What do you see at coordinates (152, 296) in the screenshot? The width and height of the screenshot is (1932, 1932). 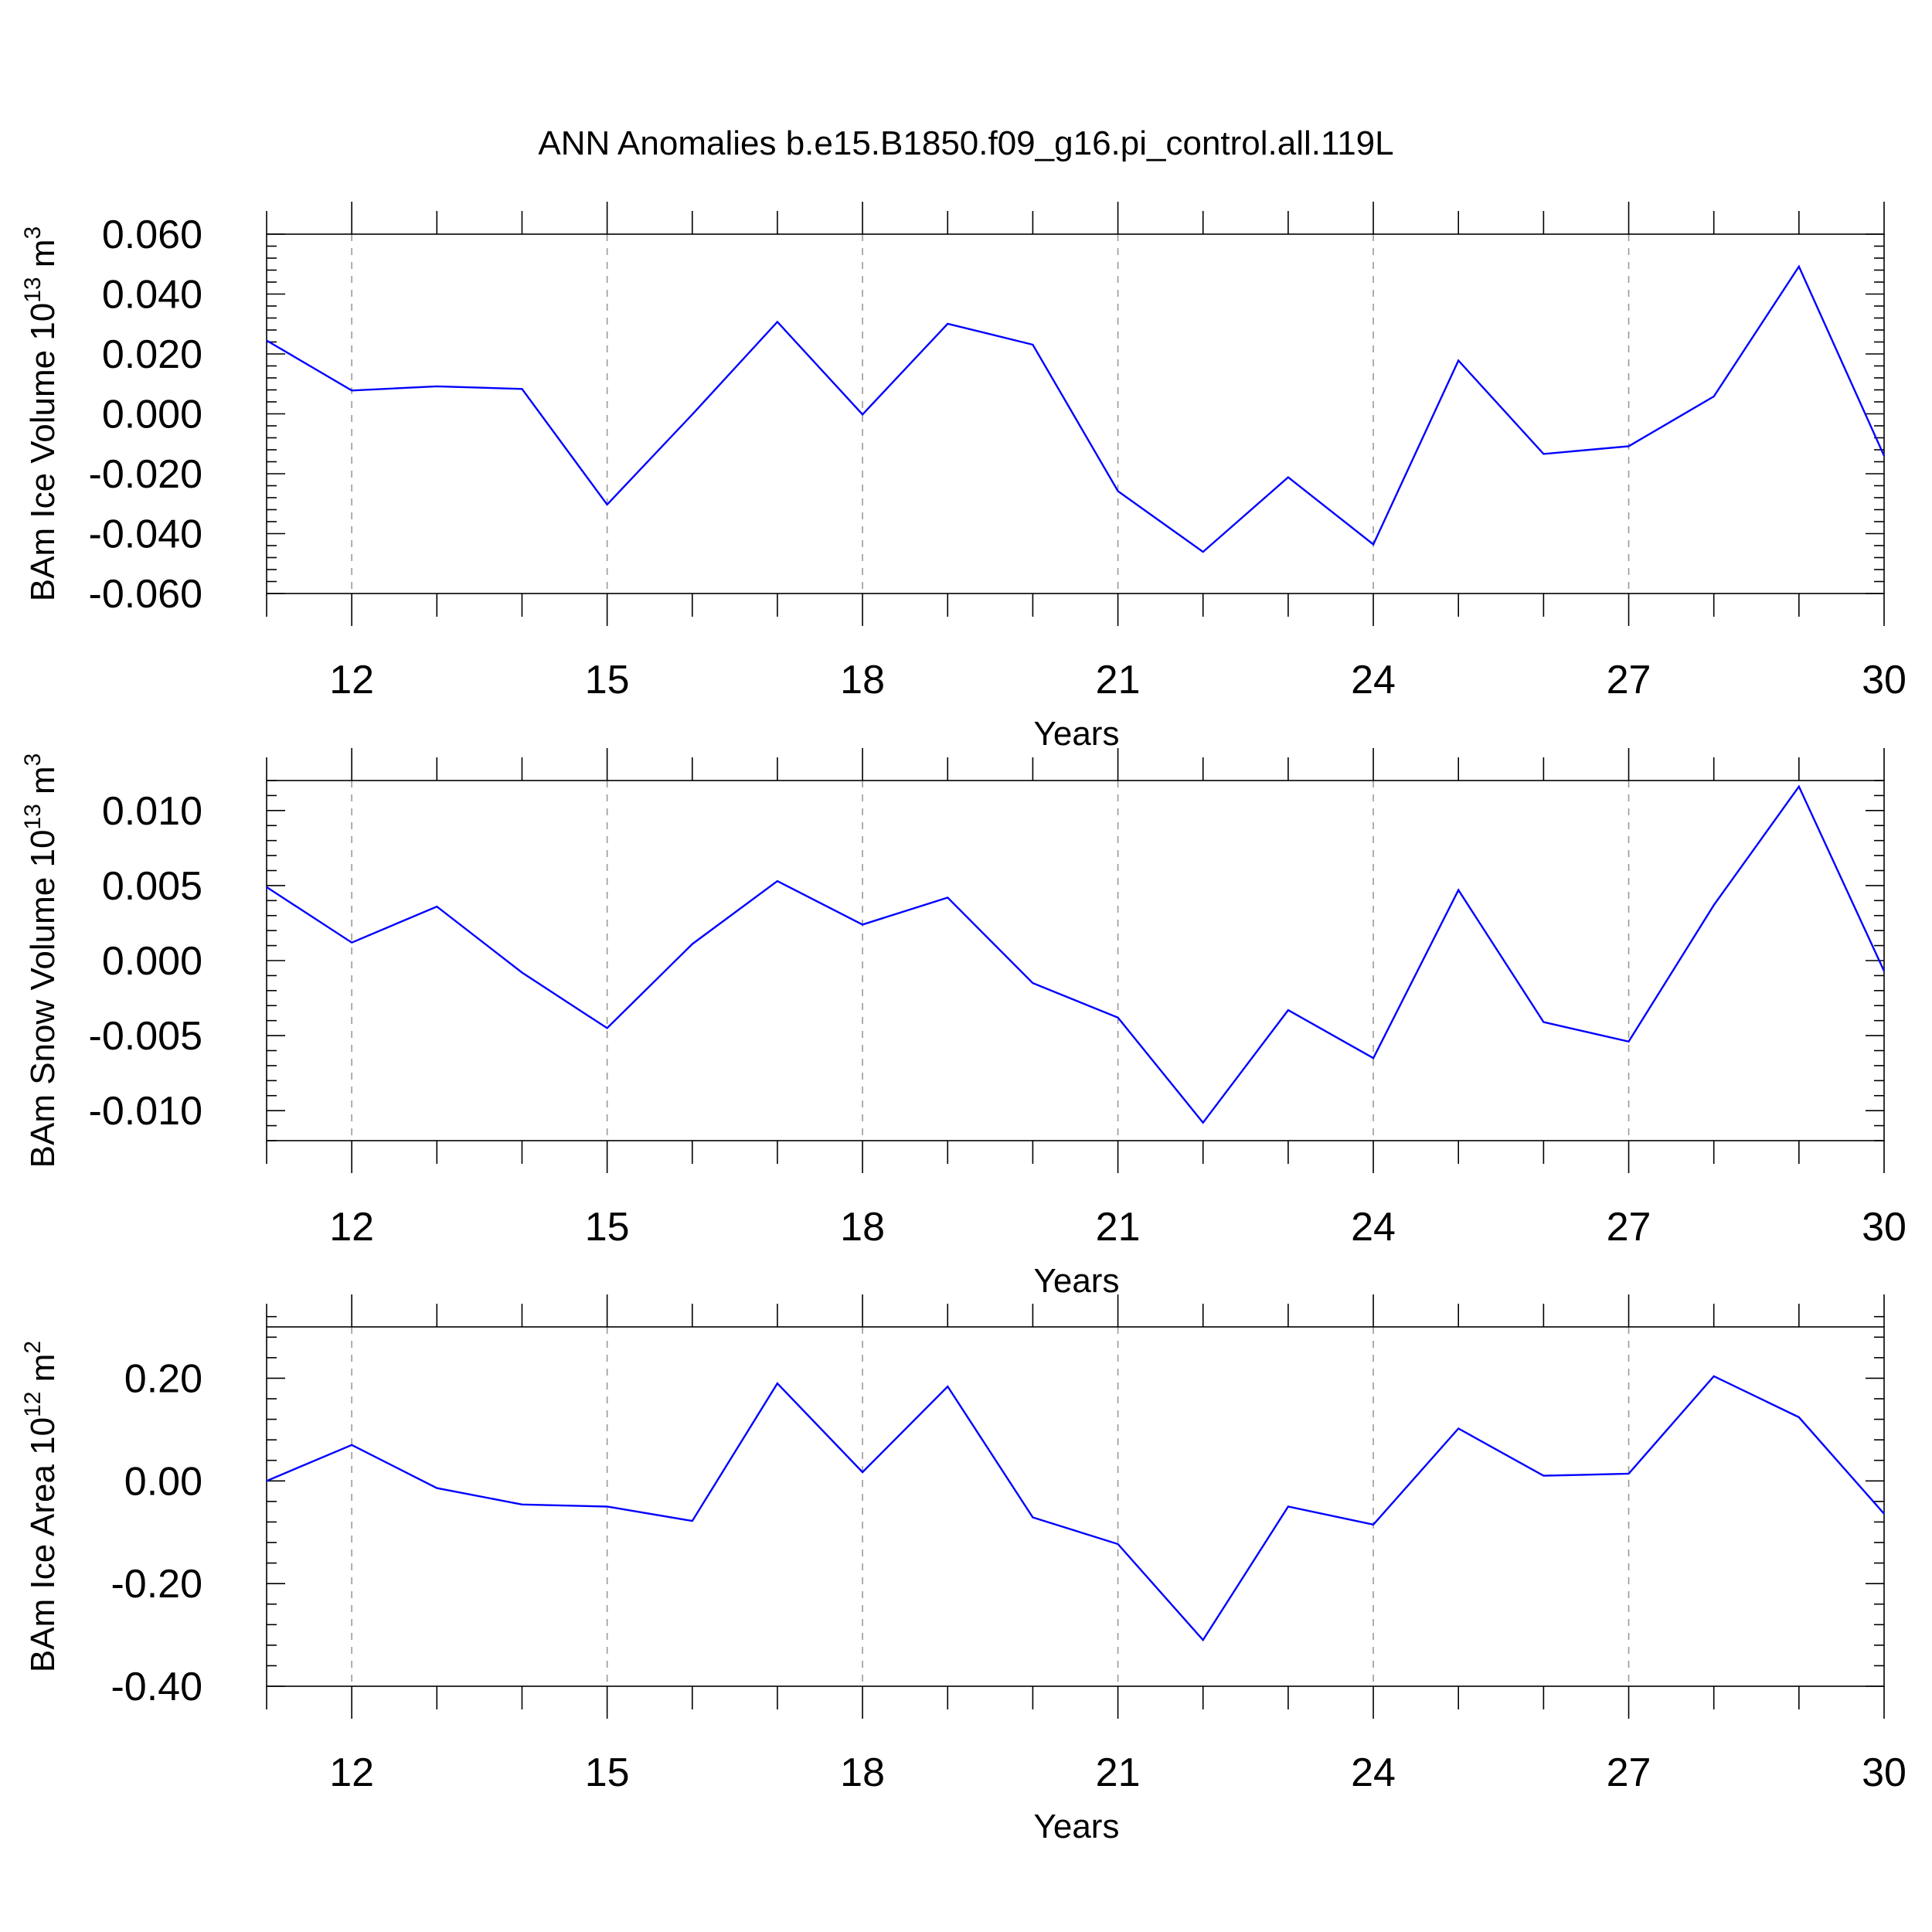 I see `y-tick-label: 0.040` at bounding box center [152, 296].